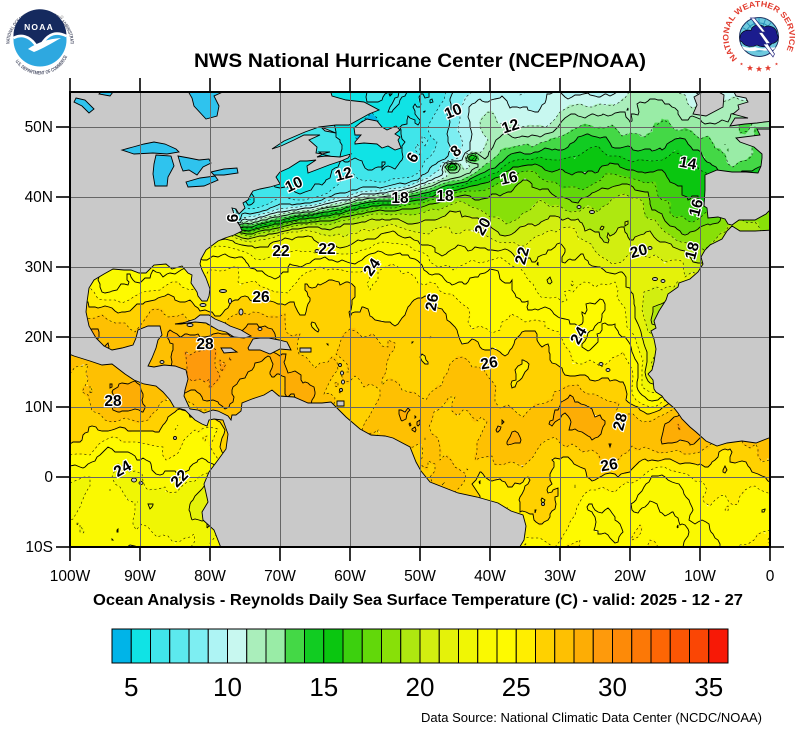 The height and width of the screenshot is (737, 800). I want to click on svg-text: 6, so click(233, 217).